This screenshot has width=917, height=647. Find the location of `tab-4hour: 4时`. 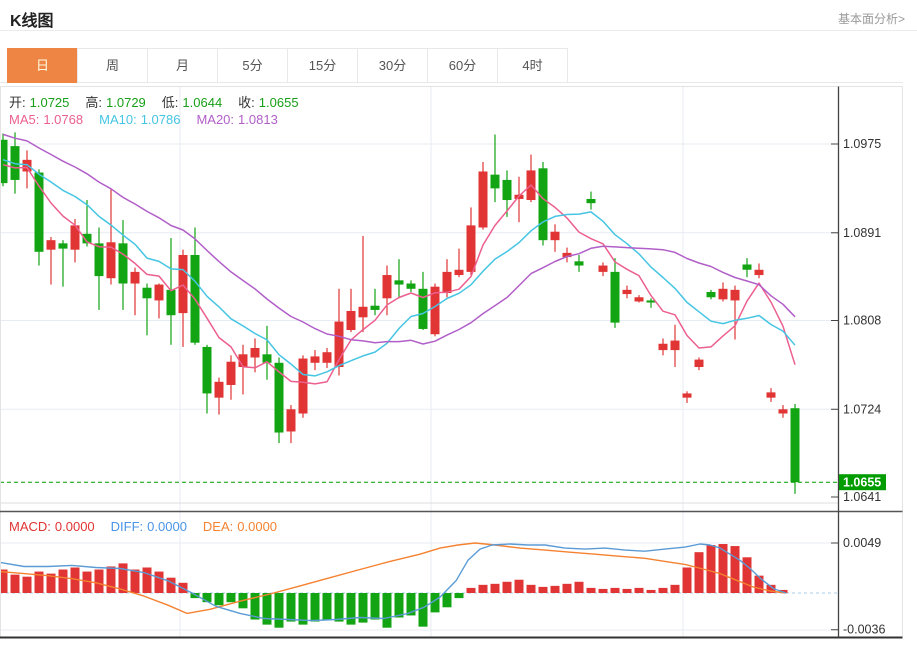

tab-4hour: 4时 is located at coordinates (532, 65).